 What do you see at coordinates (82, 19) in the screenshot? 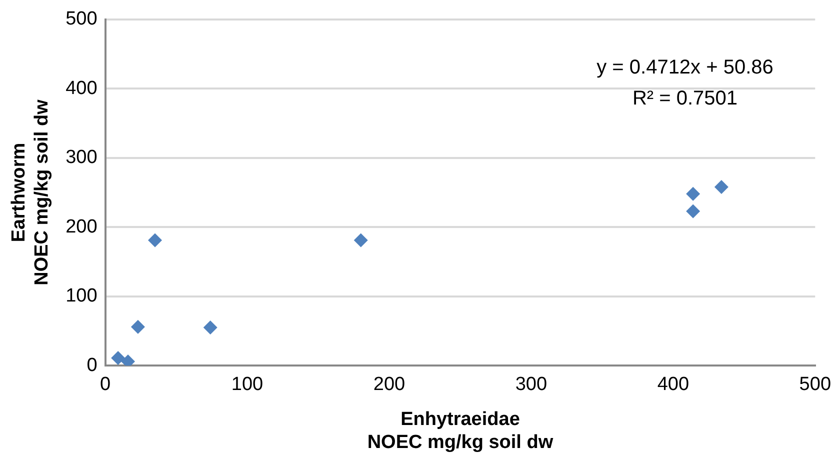
I see `y-tick-label: 500` at bounding box center [82, 19].